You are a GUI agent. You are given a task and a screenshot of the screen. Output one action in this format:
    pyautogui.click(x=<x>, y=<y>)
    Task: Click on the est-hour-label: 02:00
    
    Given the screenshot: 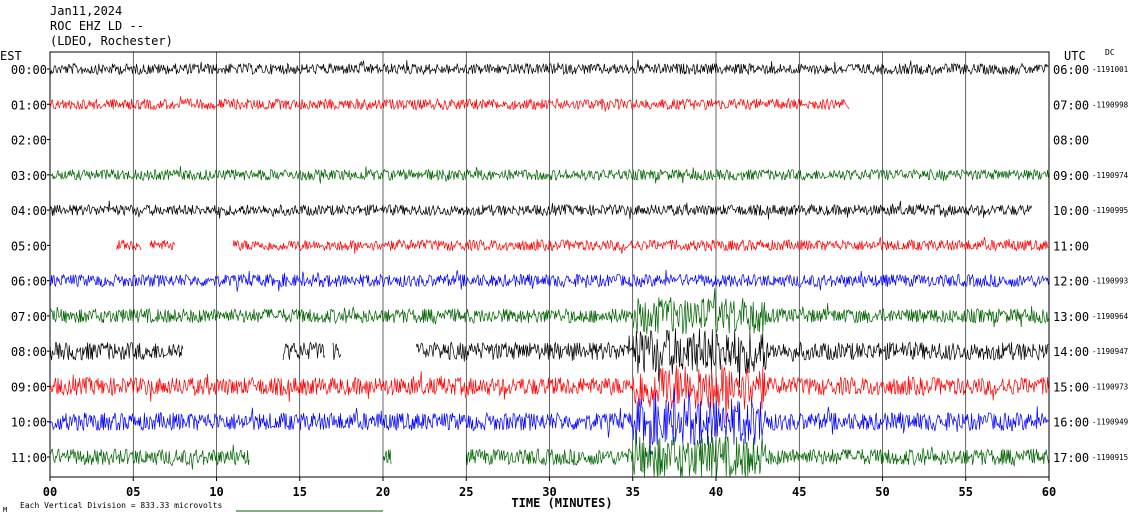 What is the action you would take?
    pyautogui.click(x=29, y=141)
    